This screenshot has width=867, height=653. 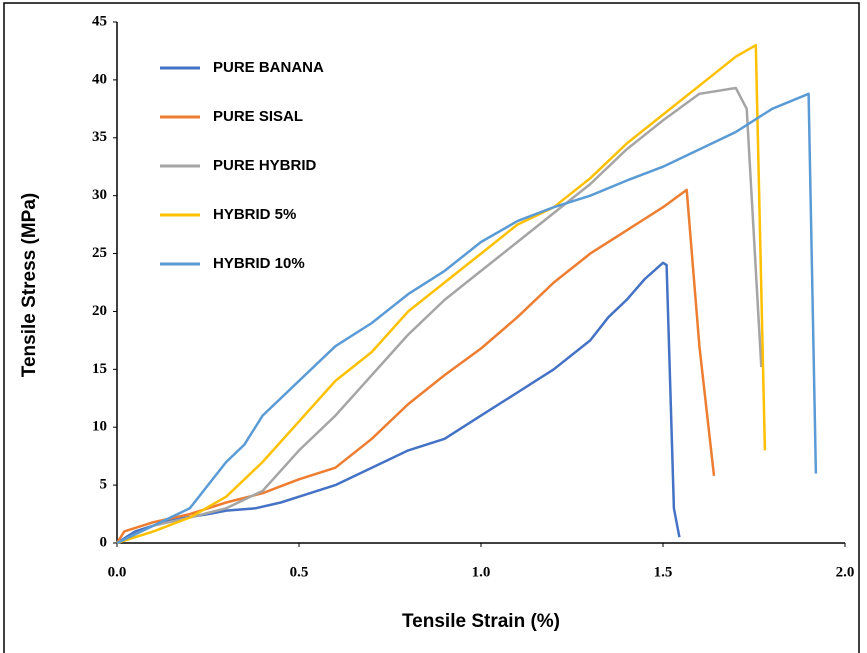 What do you see at coordinates (104, 542) in the screenshot?
I see `y-tick-label: 0` at bounding box center [104, 542].